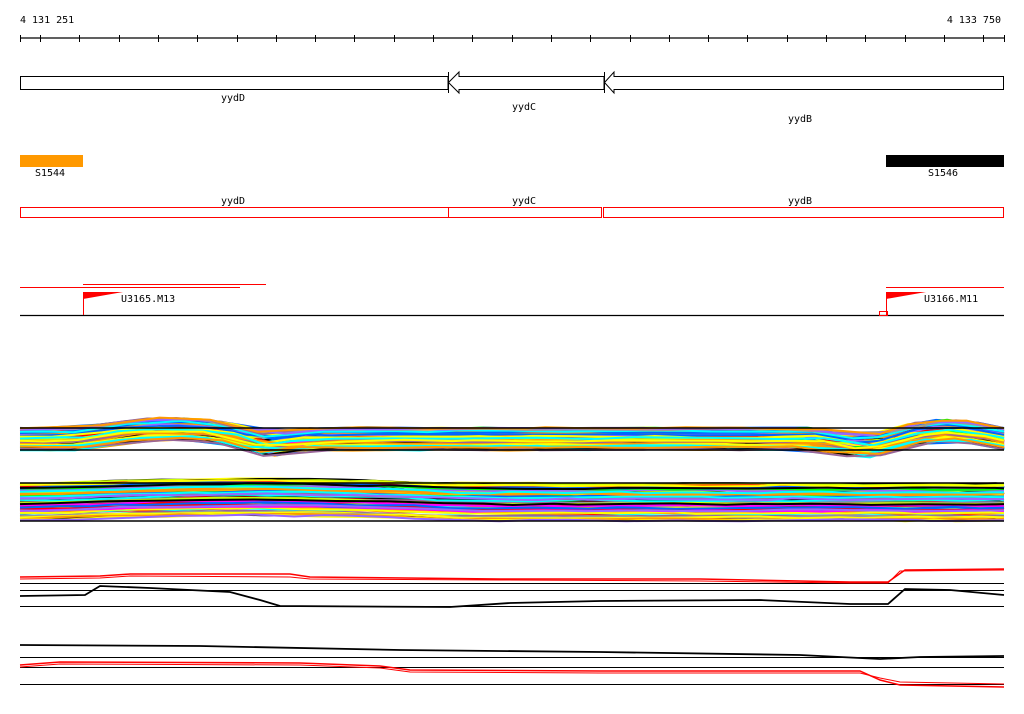 This screenshot has height=714, width=1024. Describe the element at coordinates (51, 161) in the screenshot. I see `segment-S1544` at that location.